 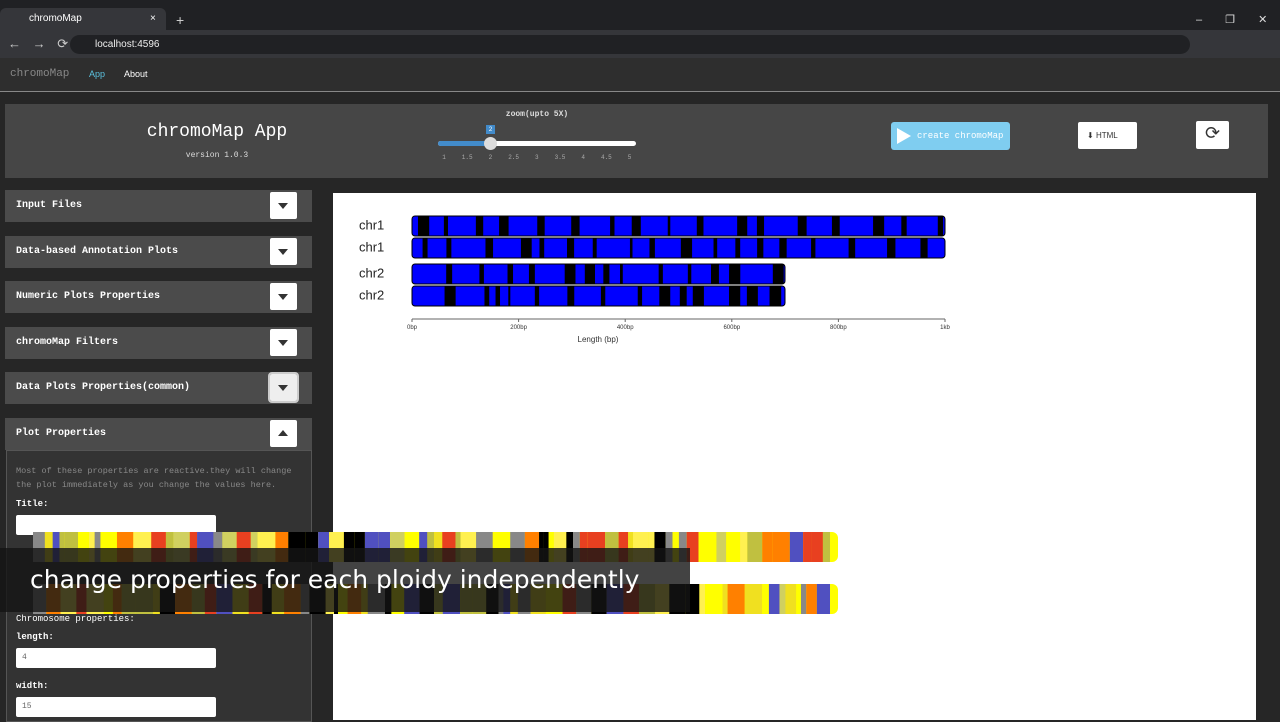 What do you see at coordinates (158, 343) in the screenshot?
I see `panel: chromoMap Filters` at bounding box center [158, 343].